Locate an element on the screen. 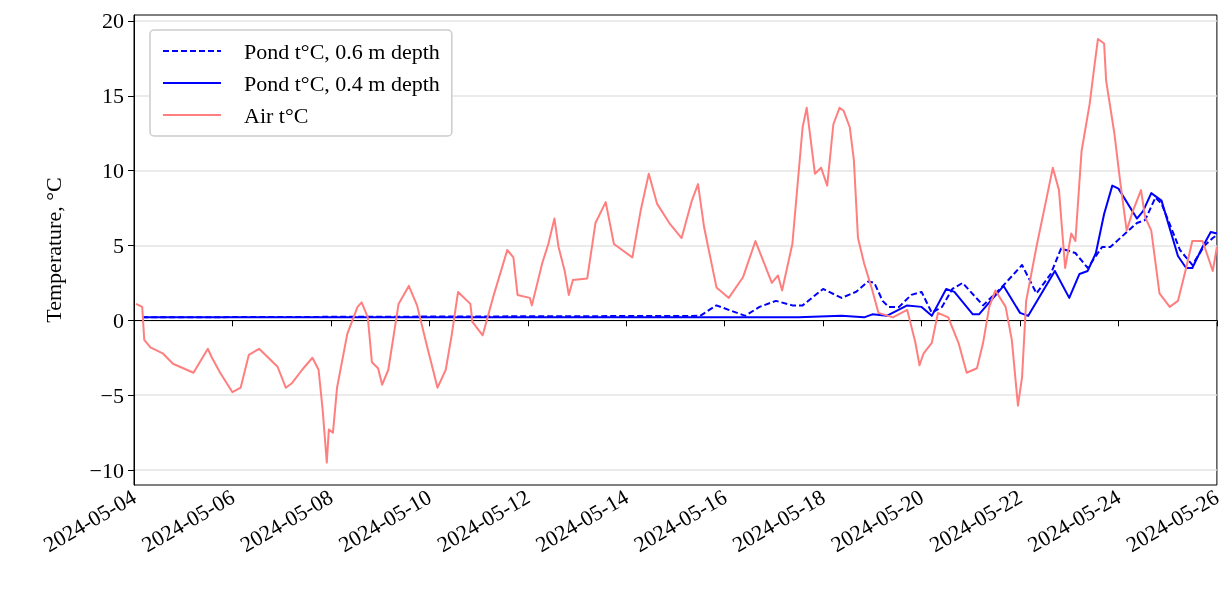  legend-label: Air t°C is located at coordinates (276, 115).